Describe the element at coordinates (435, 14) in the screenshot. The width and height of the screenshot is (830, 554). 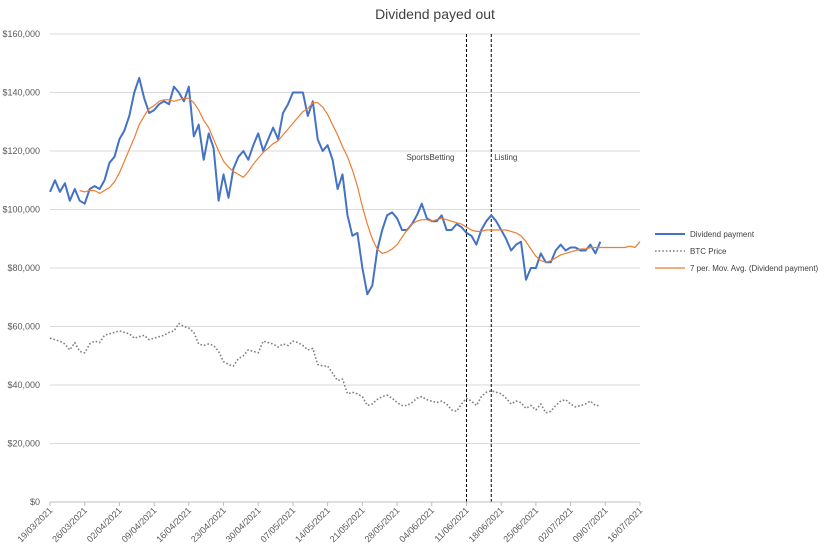
I see `chart-title: Dividend payed out` at that location.